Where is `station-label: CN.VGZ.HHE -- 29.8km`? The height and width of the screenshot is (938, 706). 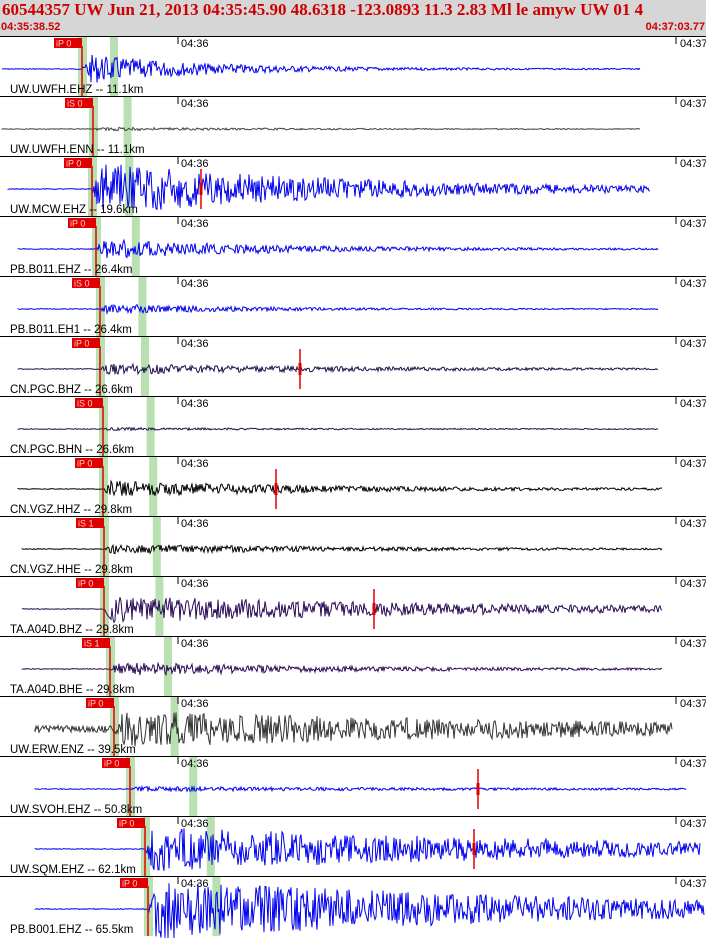 station-label: CN.VGZ.HHE -- 29.8km is located at coordinates (71, 570).